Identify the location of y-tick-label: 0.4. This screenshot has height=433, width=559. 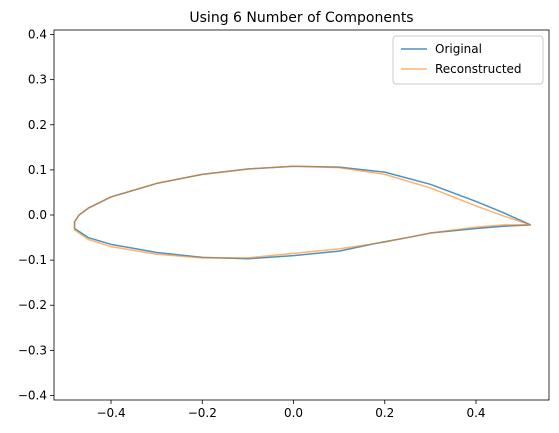
(37, 35).